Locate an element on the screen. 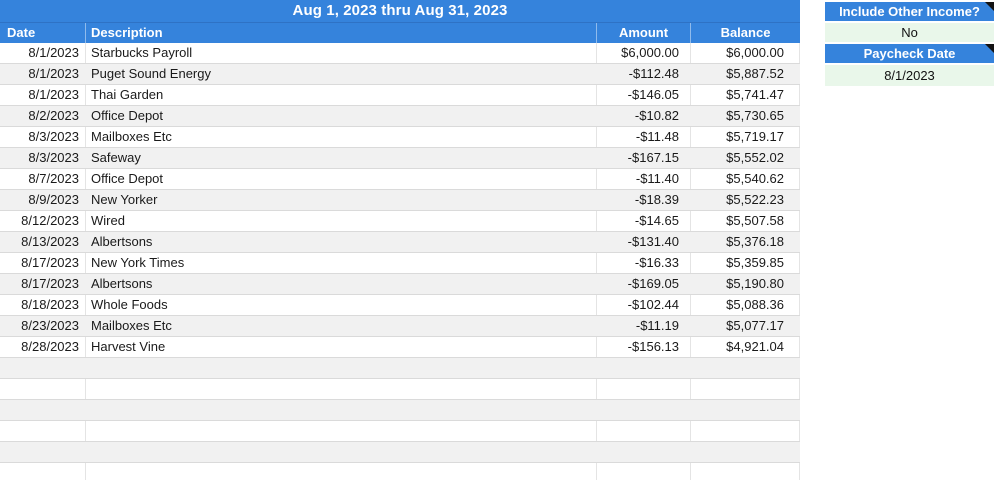 Image resolution: width=994 pixels, height=480 pixels. balance-cell: $5,540.62 is located at coordinates (745, 179).